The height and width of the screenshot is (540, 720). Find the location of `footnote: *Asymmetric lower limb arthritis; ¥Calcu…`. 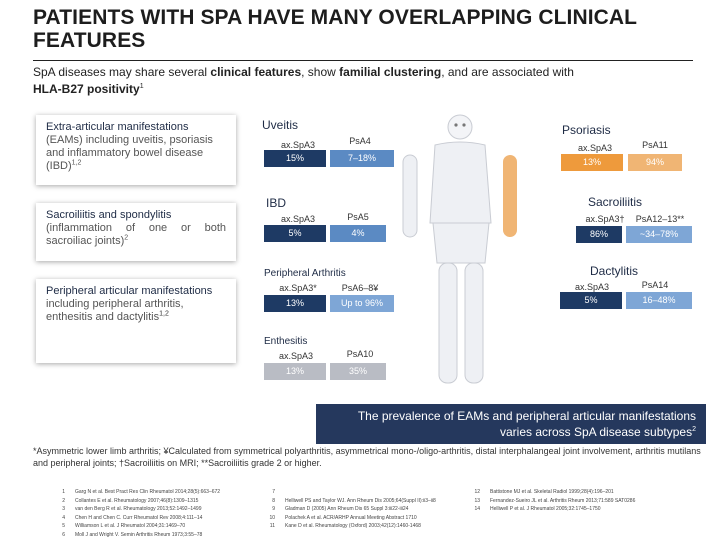

footnote: *Asymmetric lower limb arthritis; ¥Calcu… is located at coordinates (367, 457).